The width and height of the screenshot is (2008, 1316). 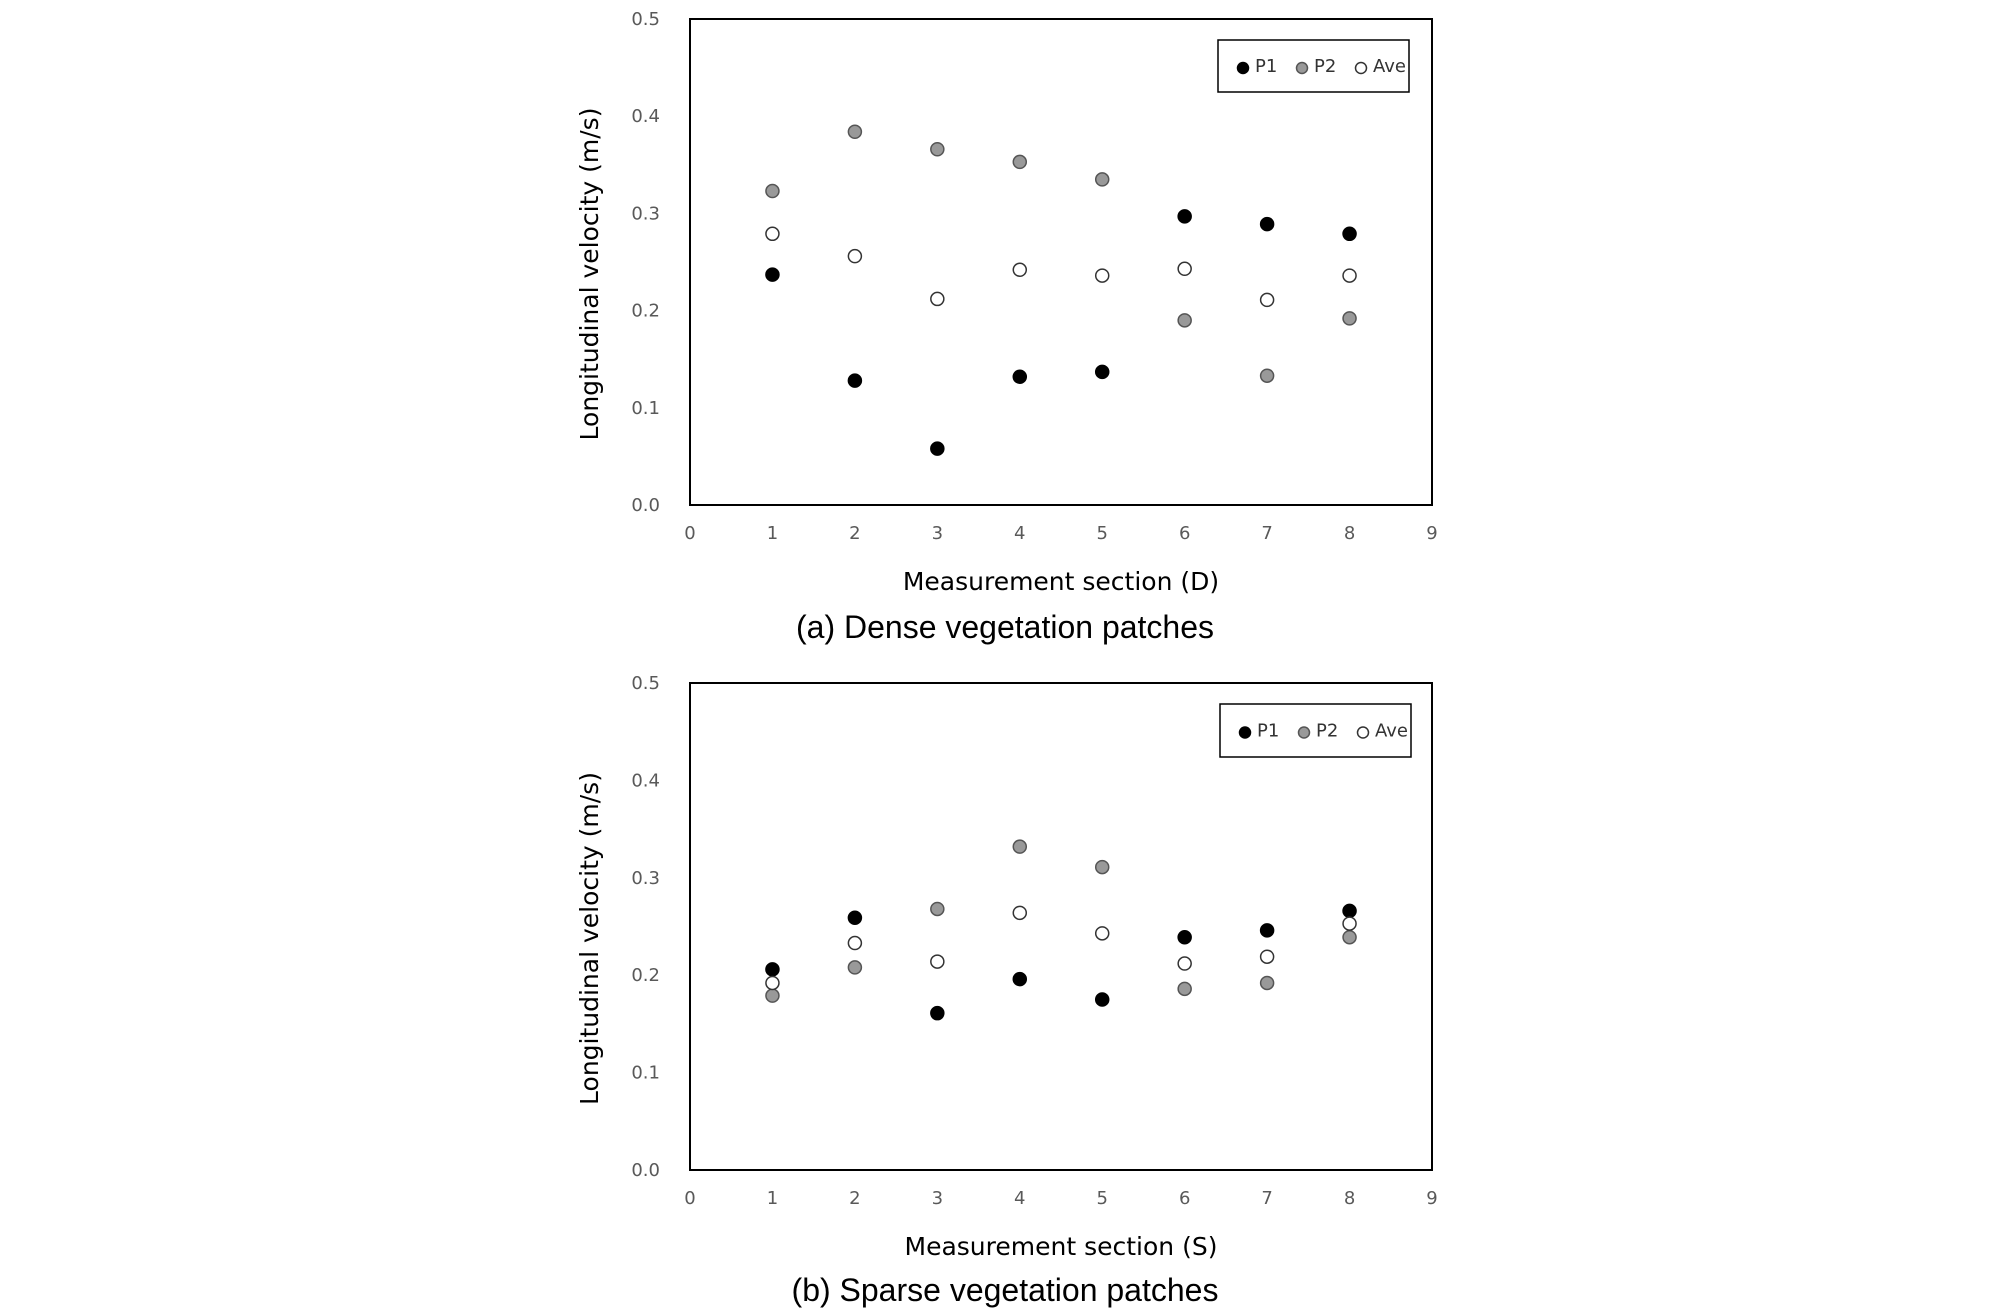 I want to click on figure-caption: (a) Dense vegetation patches, so click(x=1005, y=627).